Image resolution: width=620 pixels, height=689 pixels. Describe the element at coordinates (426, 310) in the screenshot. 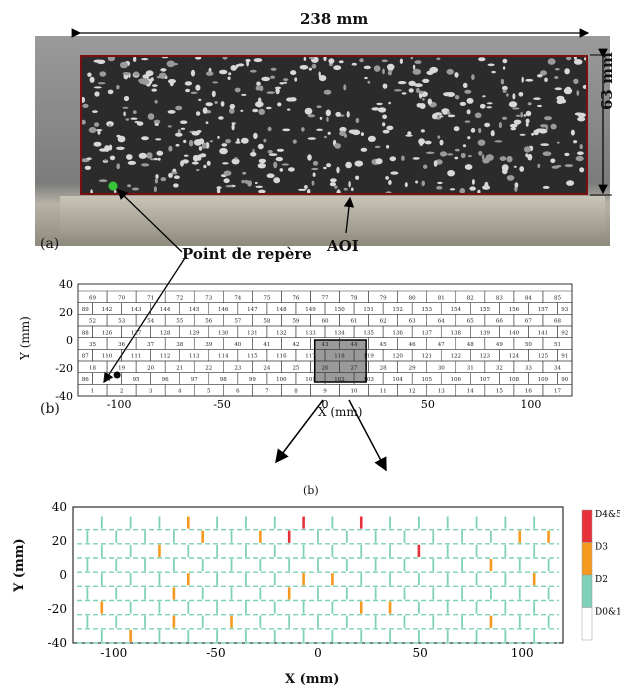

I see `brick-number: 153` at that location.